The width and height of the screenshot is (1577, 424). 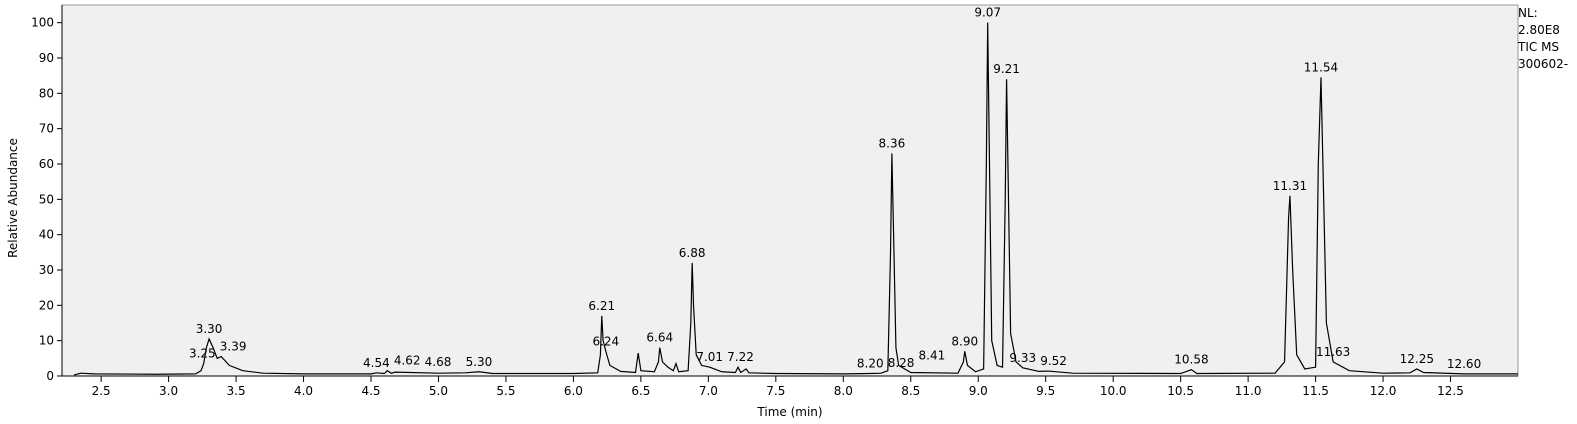 What do you see at coordinates (202, 354) in the screenshot?
I see `peak-label: 3.25` at bounding box center [202, 354].